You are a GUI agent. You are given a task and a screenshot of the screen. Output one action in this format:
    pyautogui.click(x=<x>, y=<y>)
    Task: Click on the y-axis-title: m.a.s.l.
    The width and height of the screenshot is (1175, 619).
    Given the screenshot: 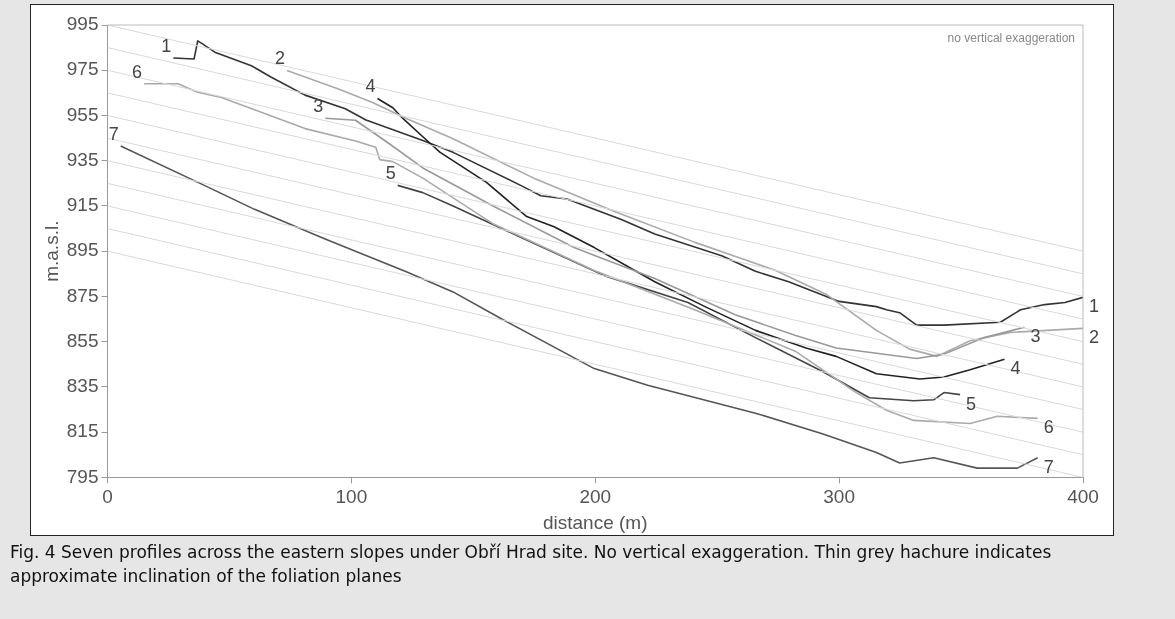 What is the action you would take?
    pyautogui.click(x=51, y=251)
    